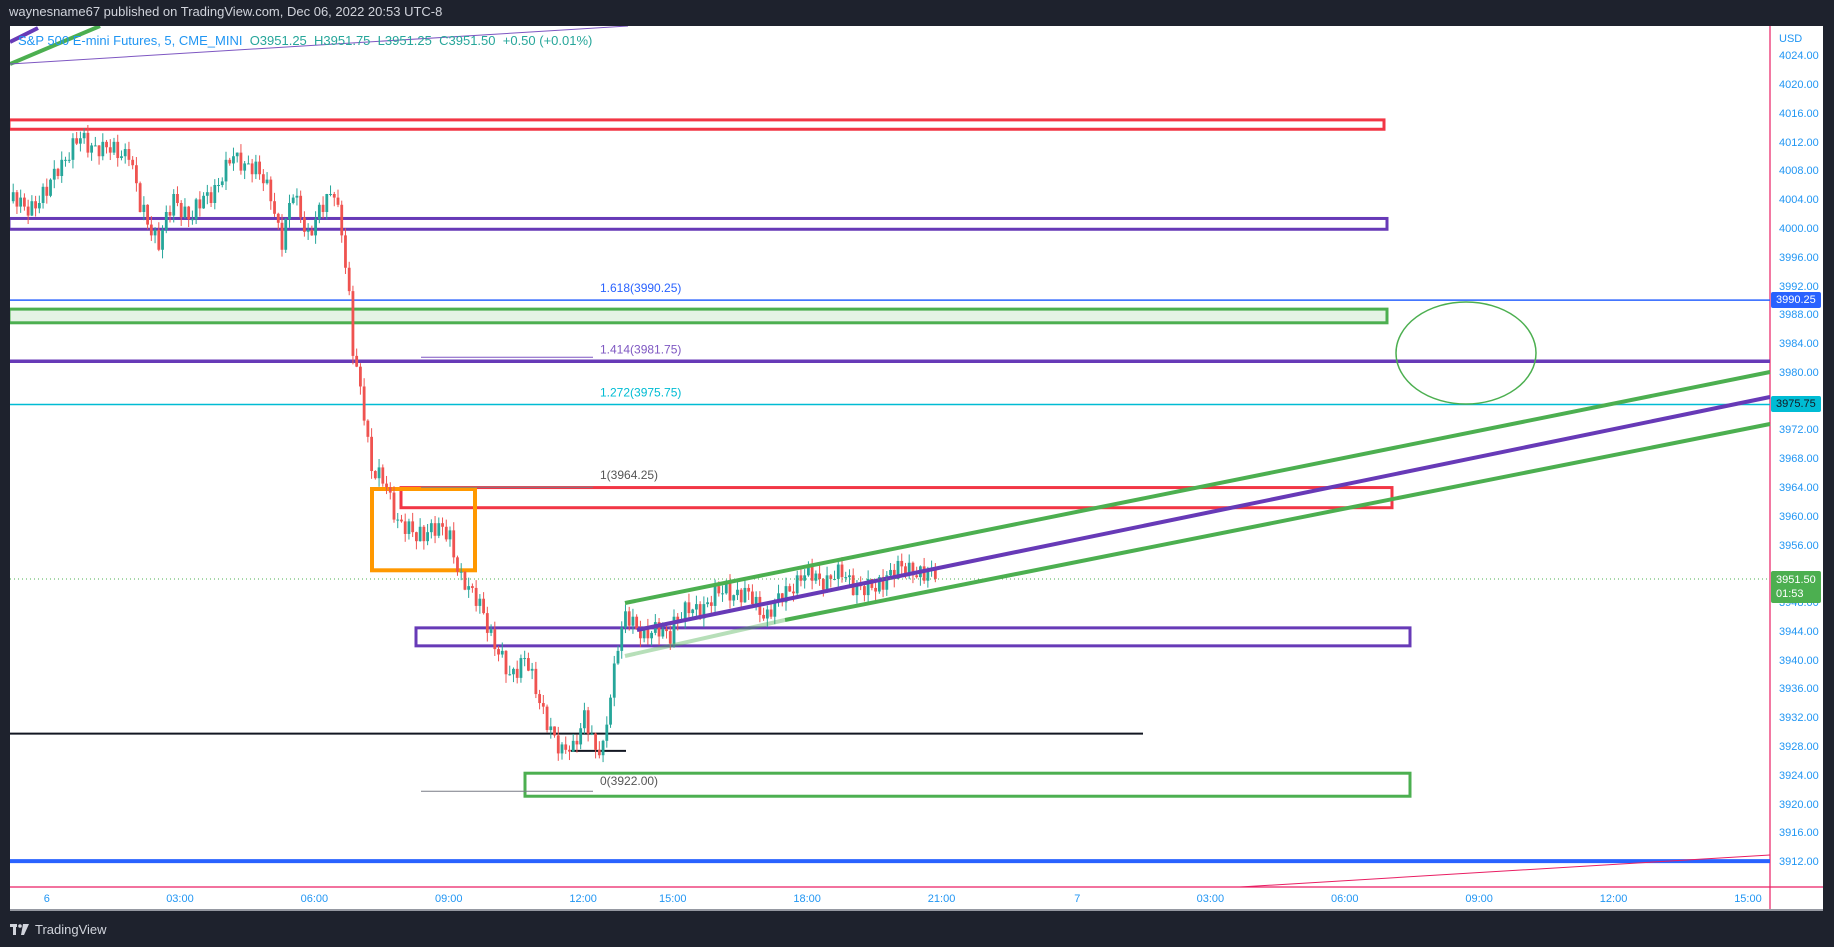 The height and width of the screenshot is (947, 1834). Describe the element at coordinates (698, 124) in the screenshot. I see `resistance-zone-top` at that location.